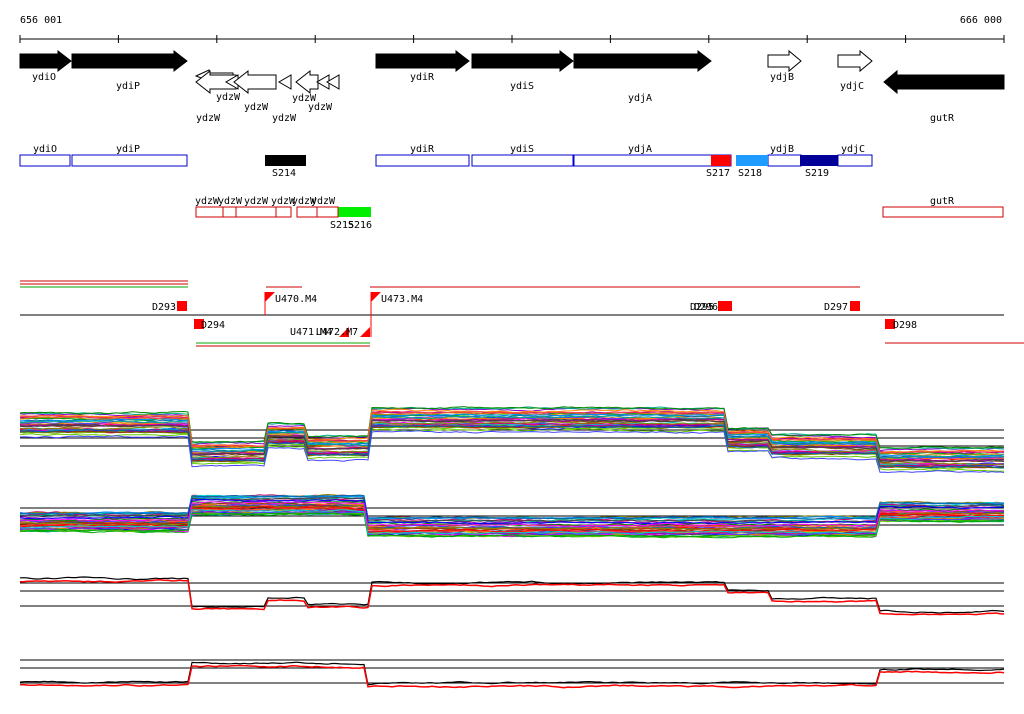  Describe the element at coordinates (817, 173) in the screenshot. I see `segment-label-S219: S219` at that location.